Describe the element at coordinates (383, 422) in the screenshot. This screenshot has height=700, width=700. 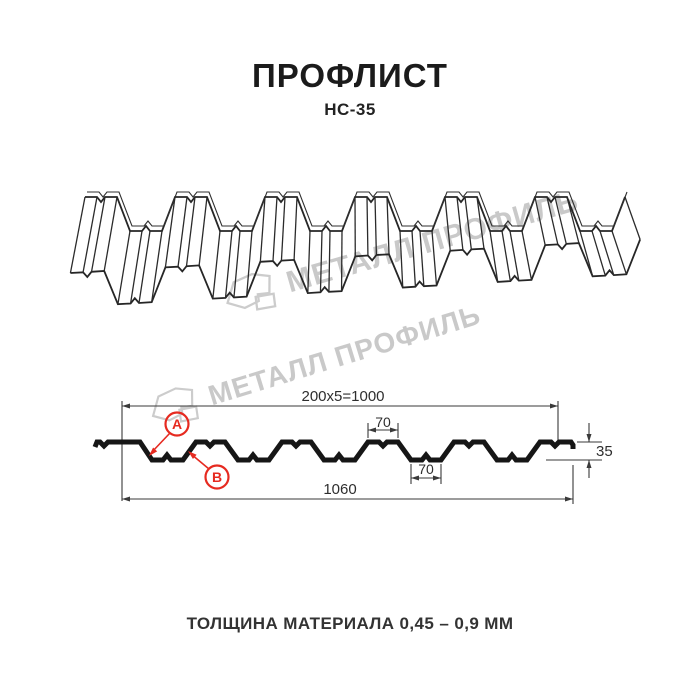
I see `dim-crest-width-label: 70` at that location.